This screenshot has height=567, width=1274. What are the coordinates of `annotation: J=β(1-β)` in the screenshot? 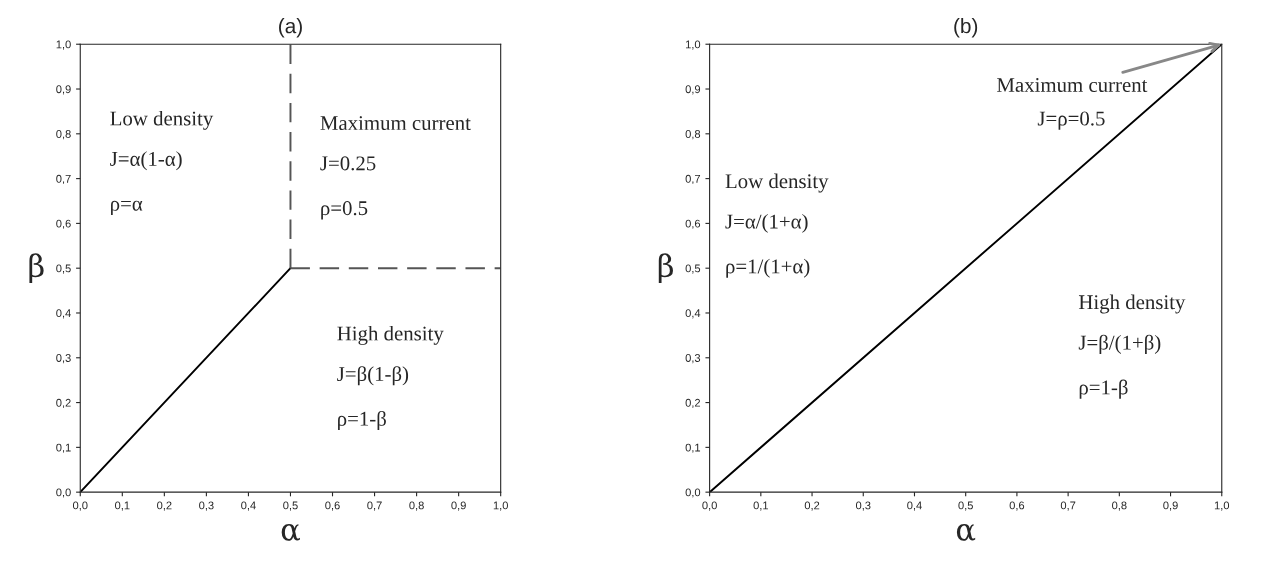 It's located at (373, 376).